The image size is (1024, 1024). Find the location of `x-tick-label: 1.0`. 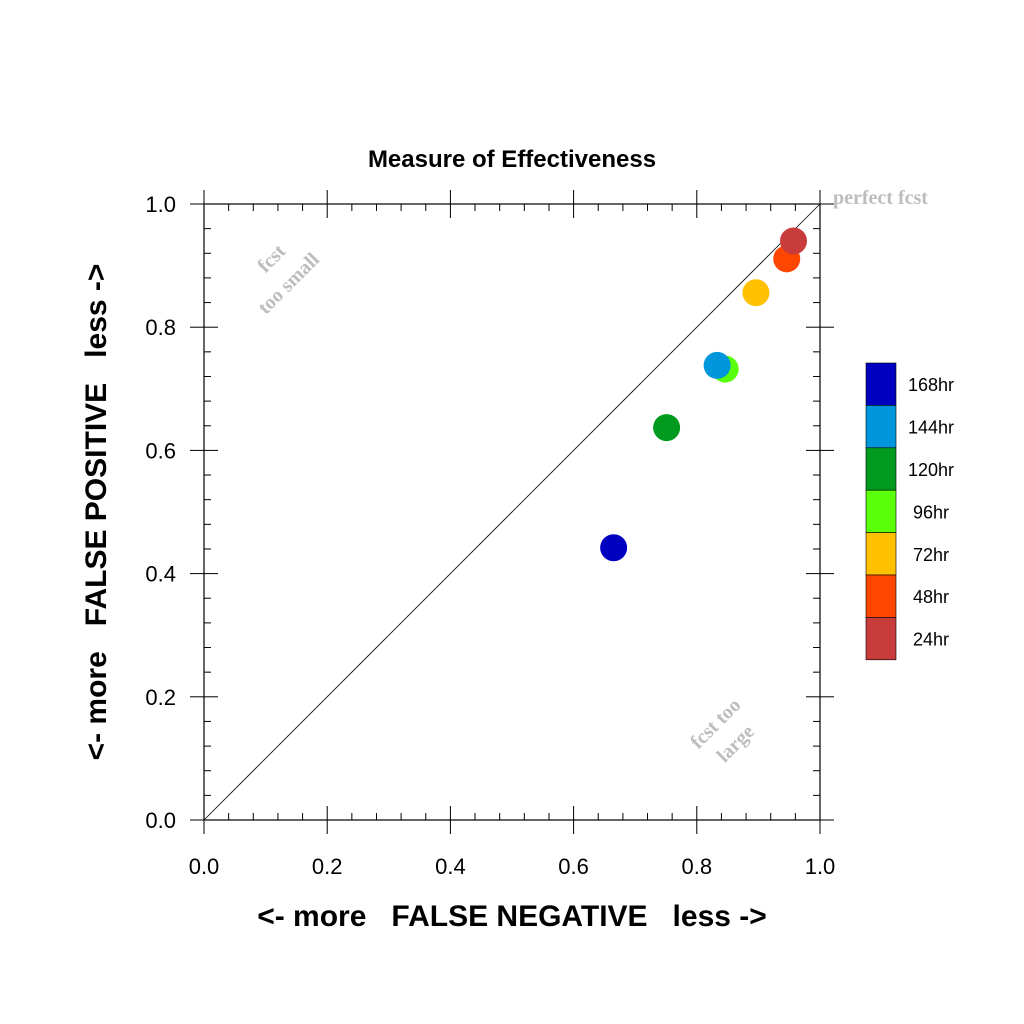

x-tick-label: 1.0 is located at coordinates (820, 866).